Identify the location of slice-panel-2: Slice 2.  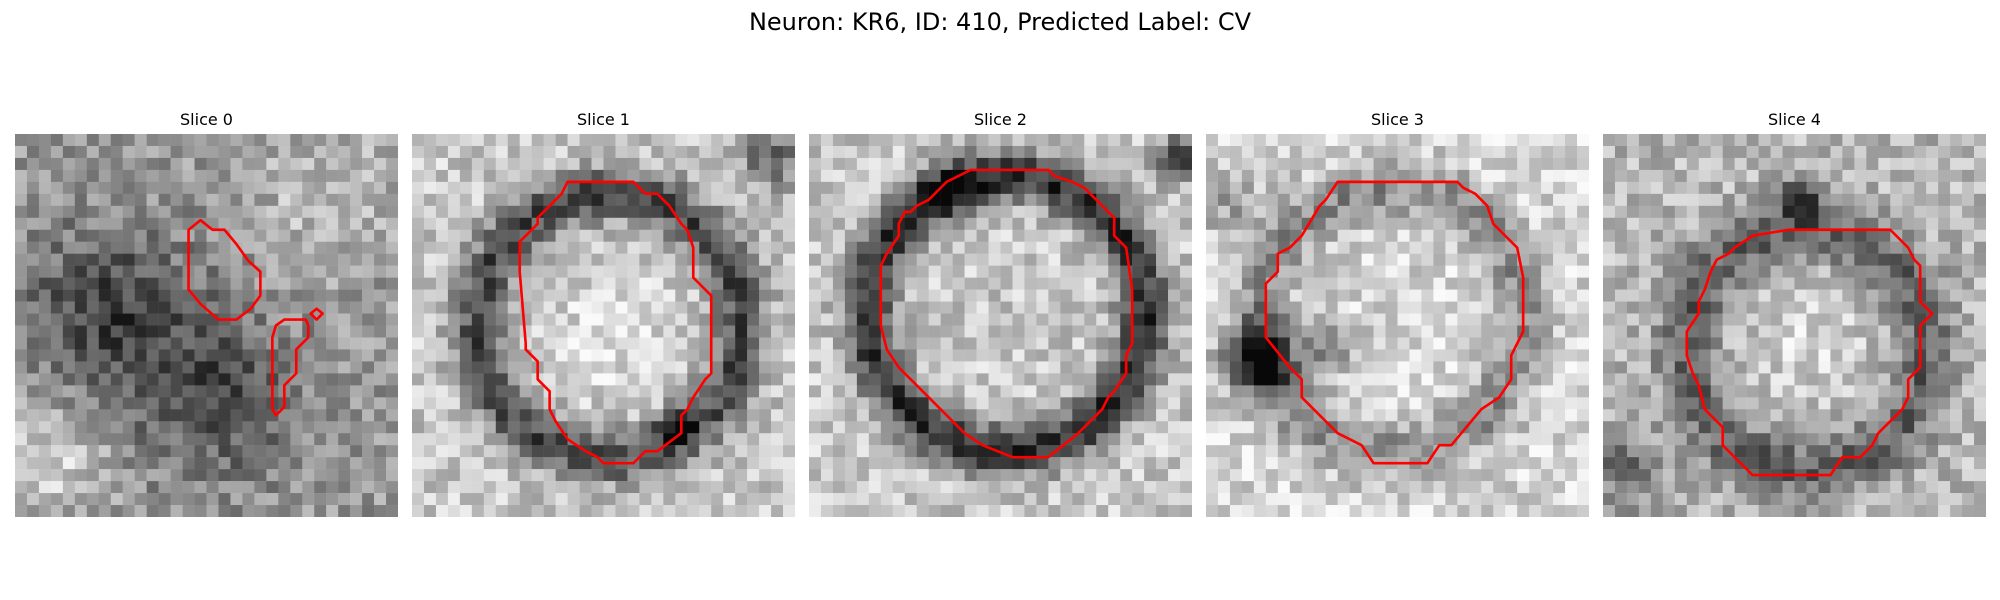
(1000, 312).